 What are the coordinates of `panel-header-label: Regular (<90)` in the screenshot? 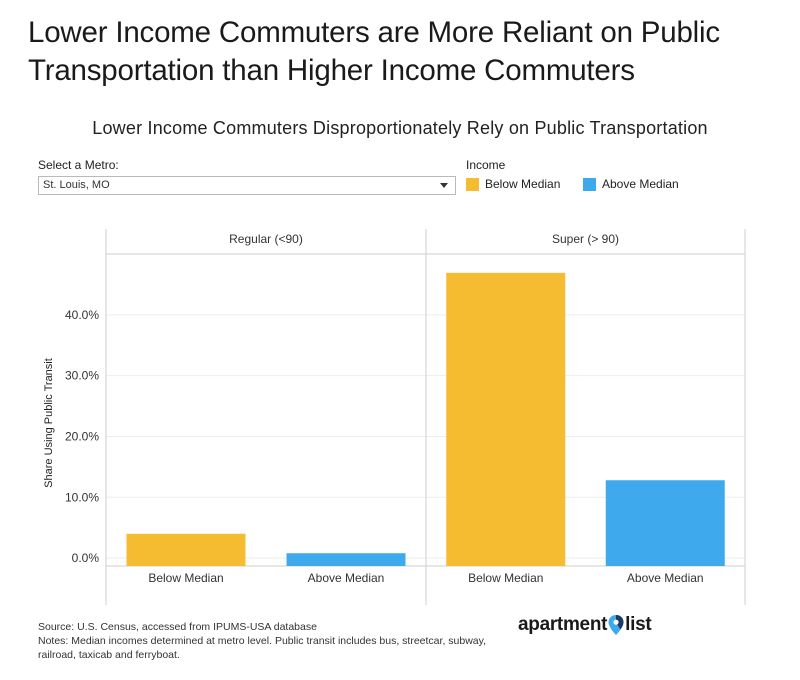 It's located at (266, 239).